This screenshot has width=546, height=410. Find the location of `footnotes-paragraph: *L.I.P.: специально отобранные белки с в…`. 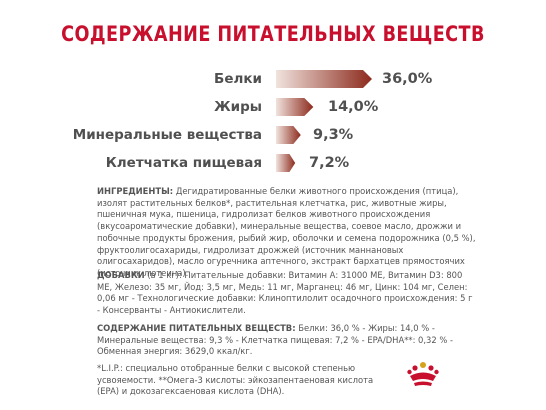

footnotes-paragraph: *L.I.P.: специально отобранные белки с в… is located at coordinates (247, 380).